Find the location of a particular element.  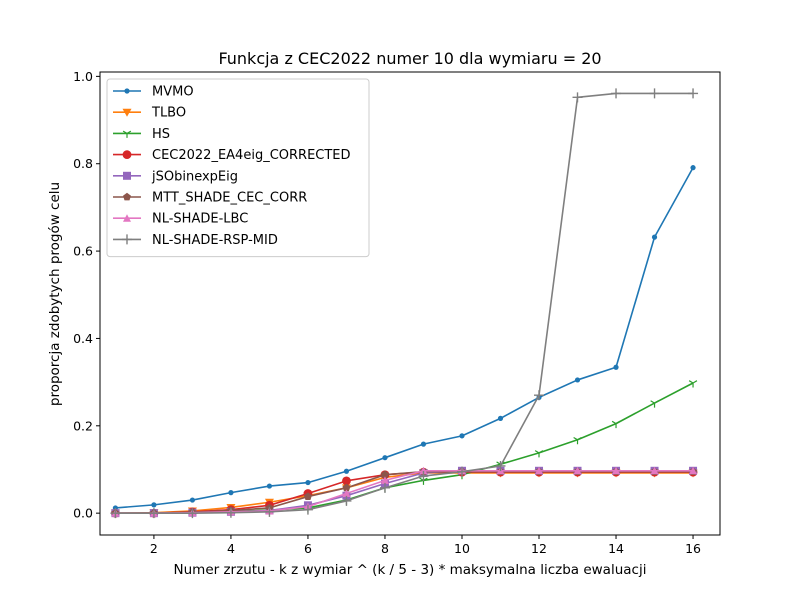

y-tick-label: 0.2 is located at coordinates (83, 425).